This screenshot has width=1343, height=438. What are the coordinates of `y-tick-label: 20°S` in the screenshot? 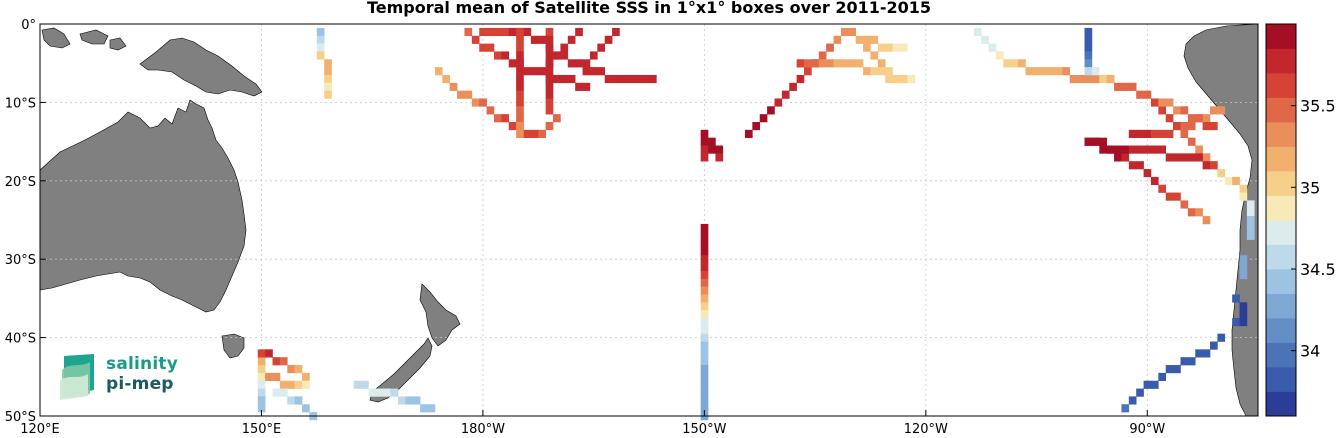 It's located at (20, 182).